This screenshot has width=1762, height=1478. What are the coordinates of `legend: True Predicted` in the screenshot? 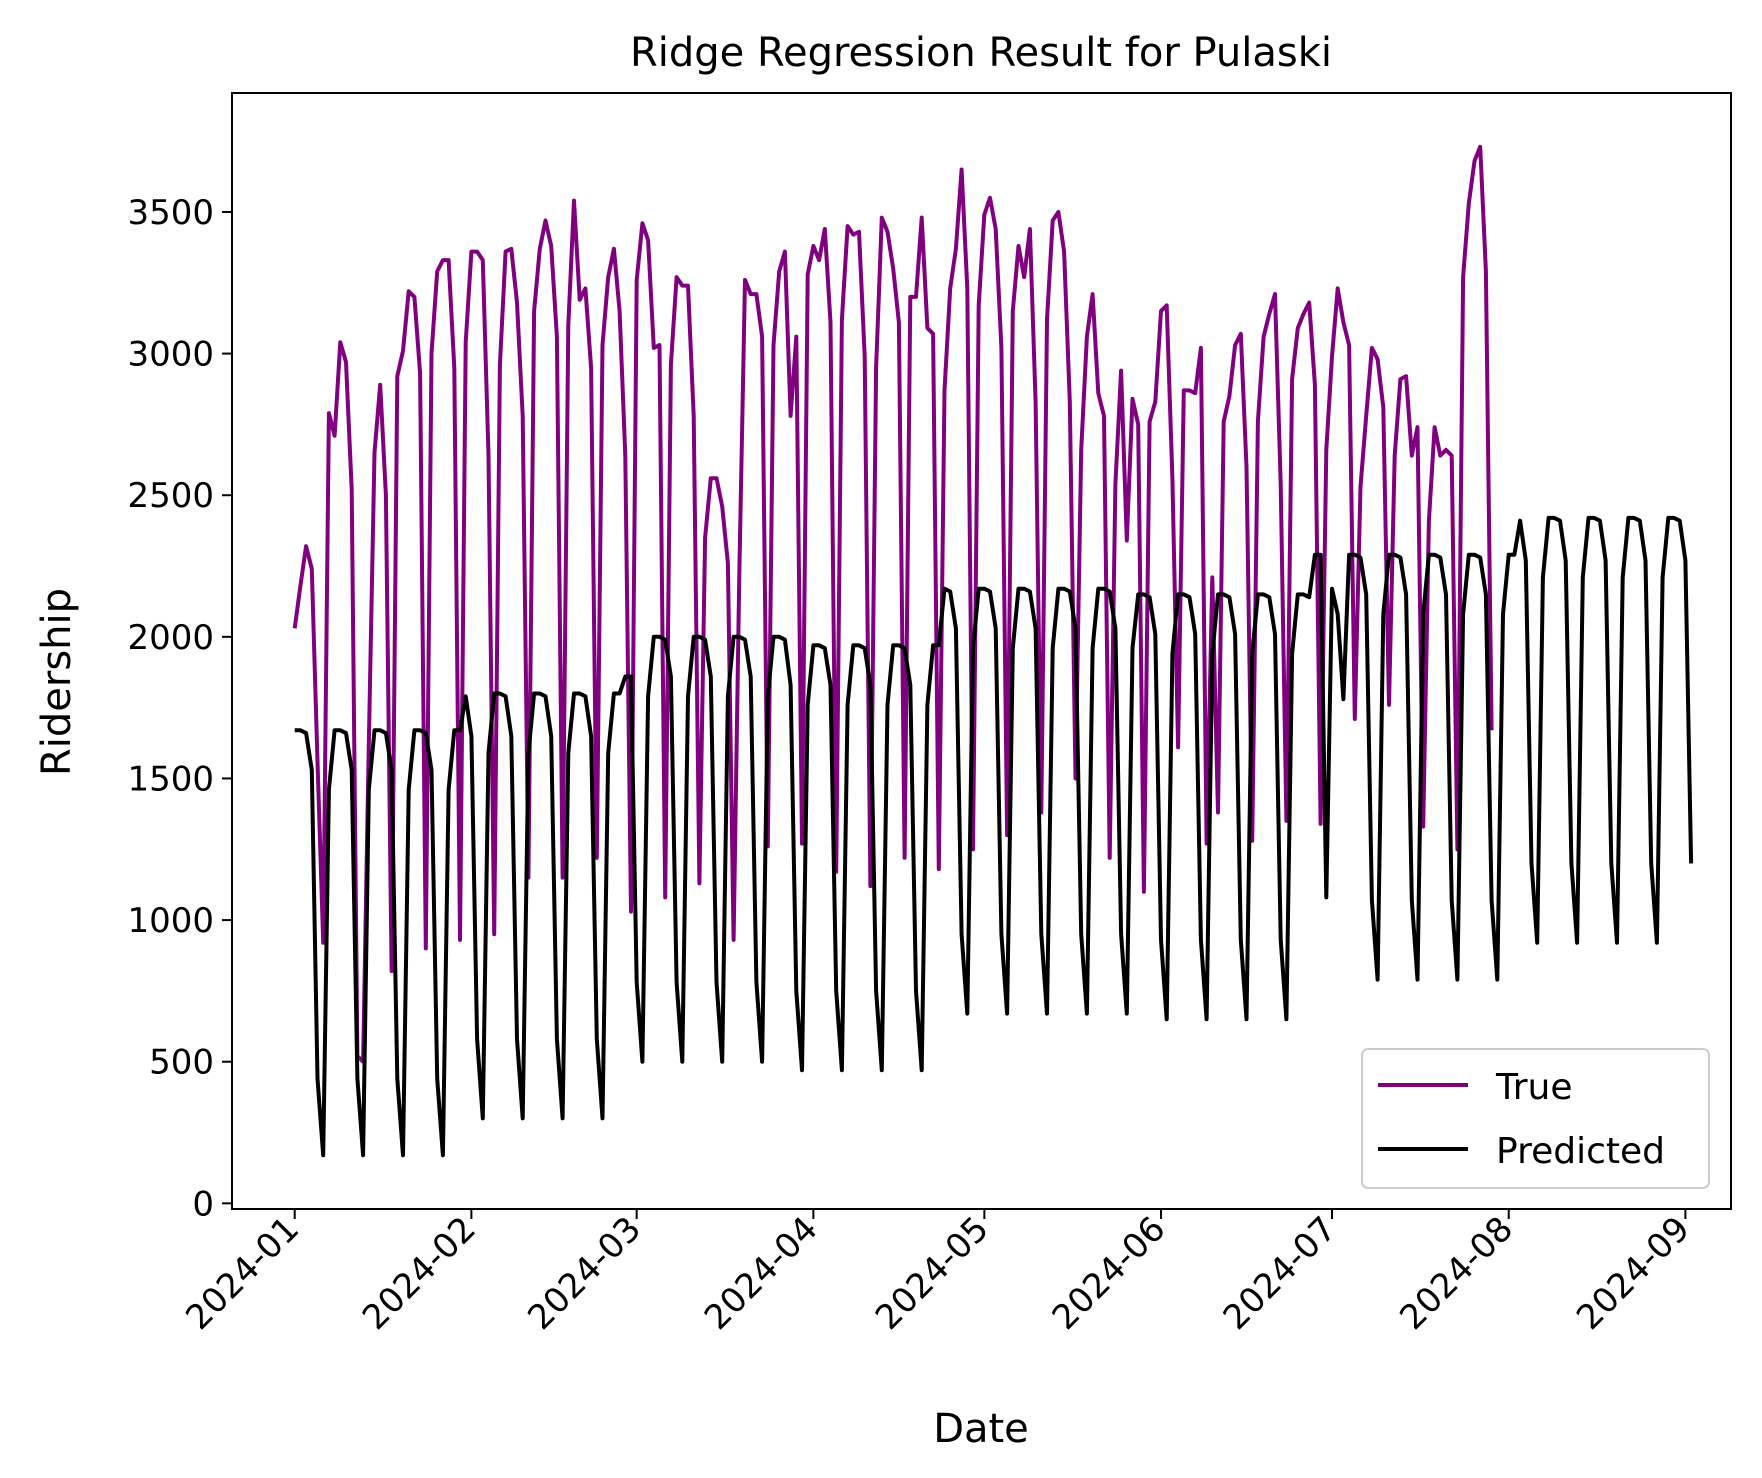 It's located at (1535, 1118).